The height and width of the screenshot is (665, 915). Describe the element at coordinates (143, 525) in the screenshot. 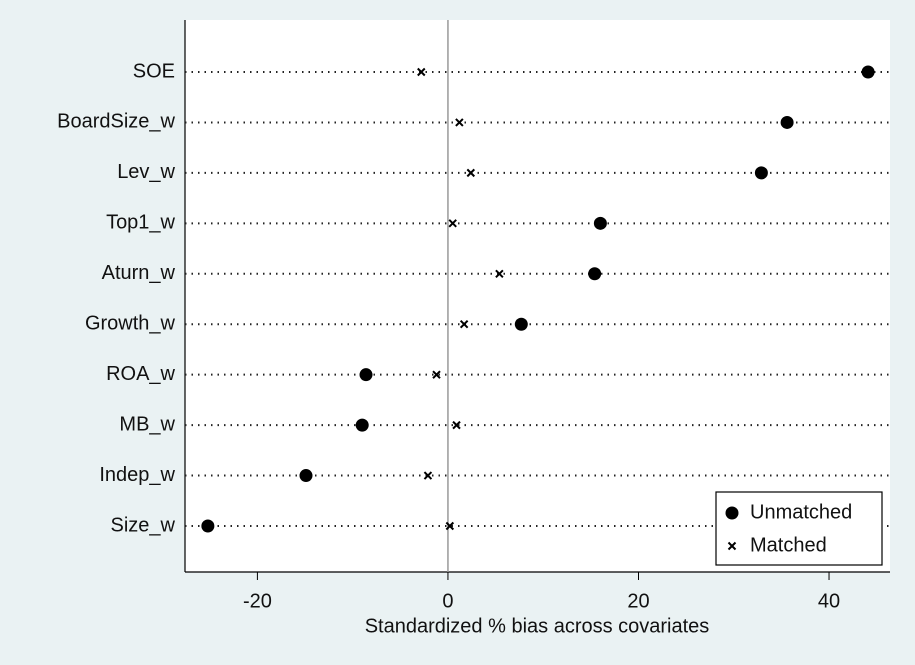

I see `y-tick-label: Size_w` at that location.